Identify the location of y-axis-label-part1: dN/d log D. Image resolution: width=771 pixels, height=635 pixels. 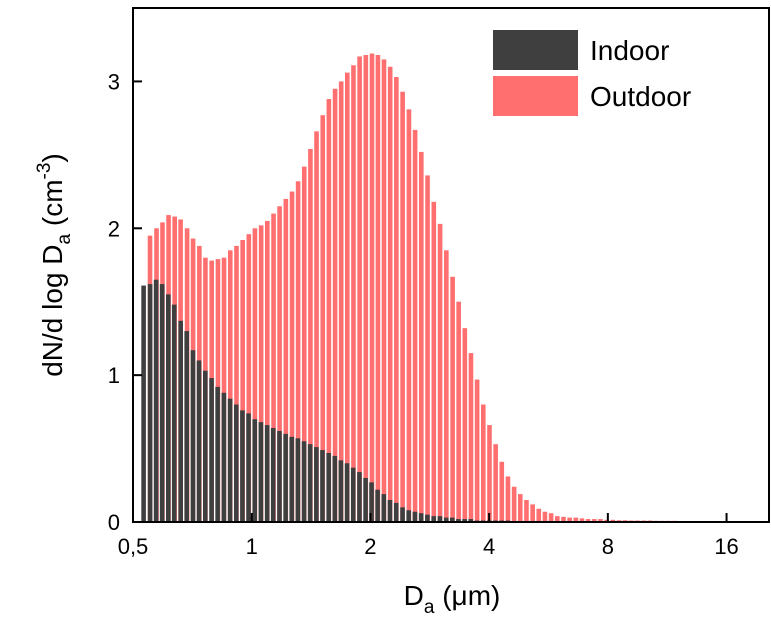
(52, 310).